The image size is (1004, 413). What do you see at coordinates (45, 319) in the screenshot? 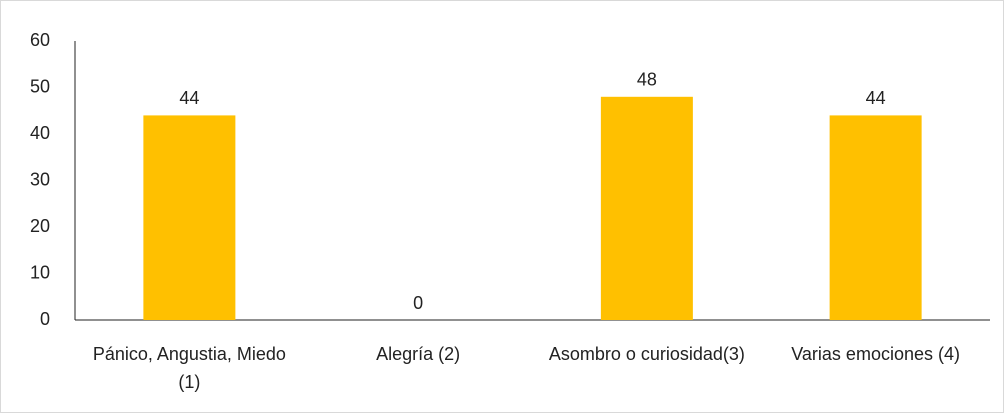
I see `y-tick-label: 0` at bounding box center [45, 319].